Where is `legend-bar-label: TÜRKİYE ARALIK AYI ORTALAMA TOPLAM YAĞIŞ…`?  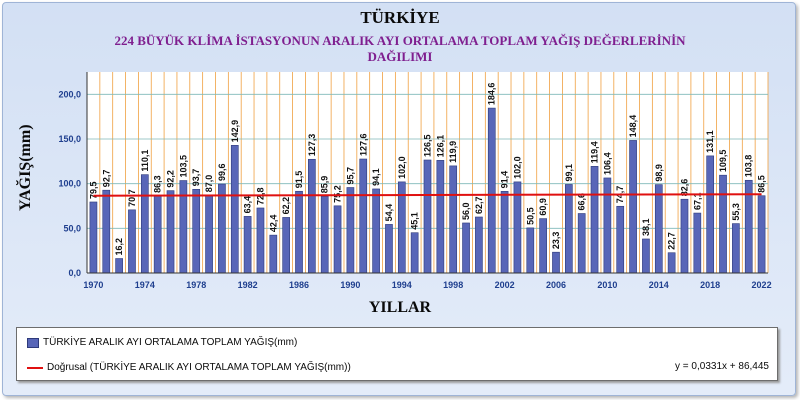 legend-bar-label: TÜRKİYE ARALIK AYI ORTALAMA TOPLAM YAĞIŞ… is located at coordinates (170, 342).